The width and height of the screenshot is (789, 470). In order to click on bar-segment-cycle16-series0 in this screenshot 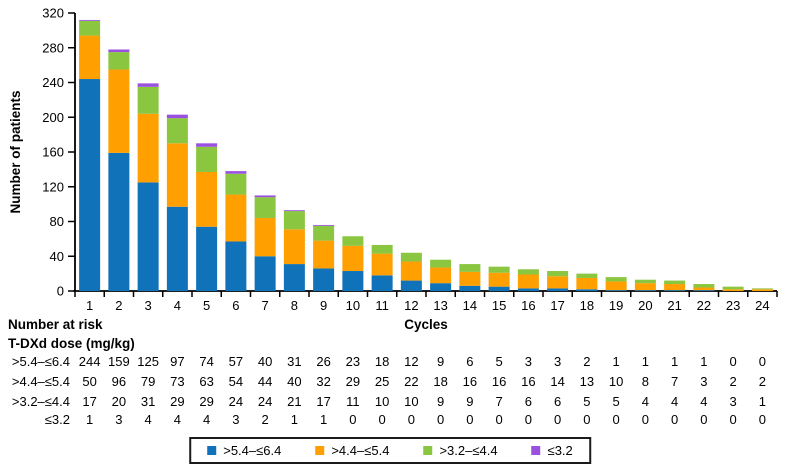, I will do `click(528, 289)`.